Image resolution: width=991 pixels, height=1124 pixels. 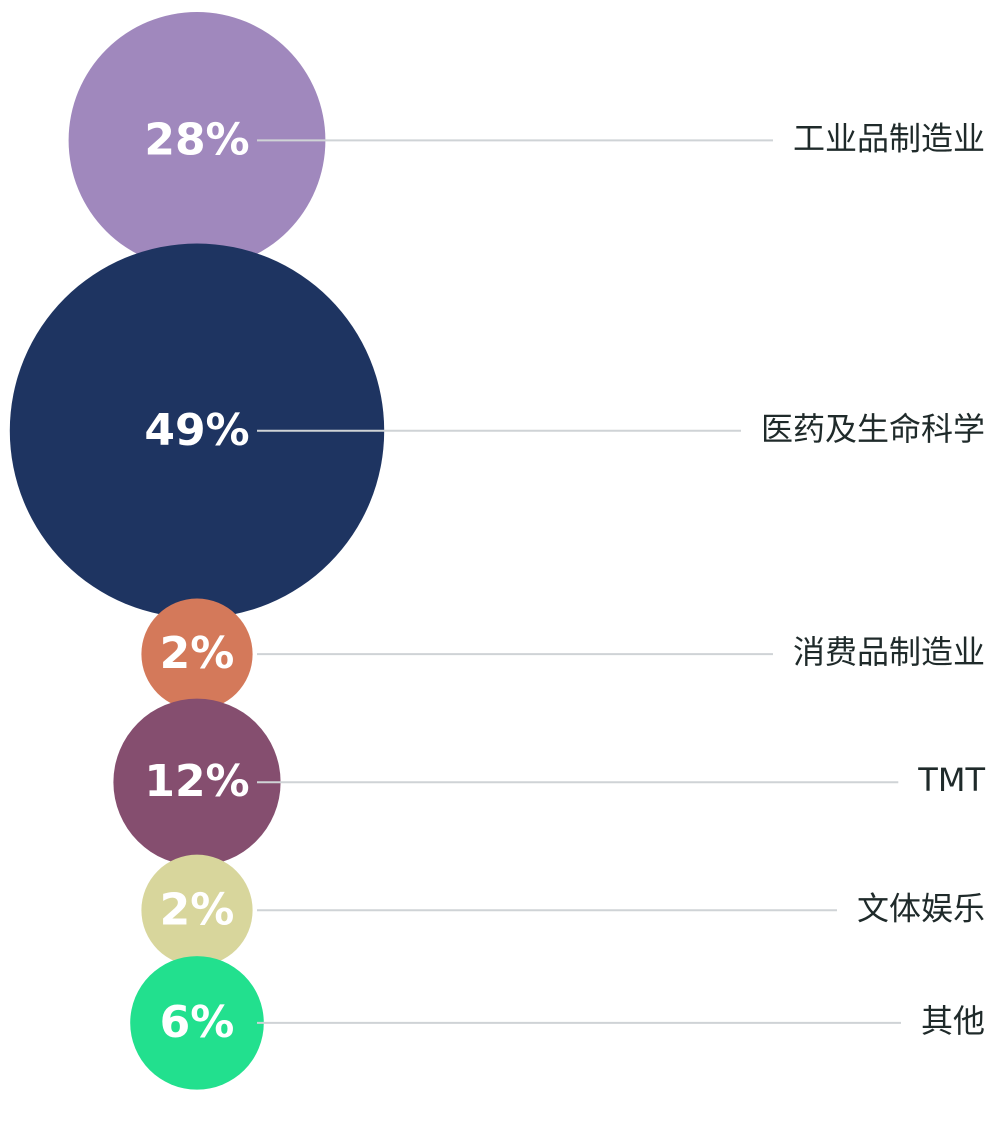 What do you see at coordinates (921, 908) in the screenshot?
I see `category-label: 文体娱乐` at bounding box center [921, 908].